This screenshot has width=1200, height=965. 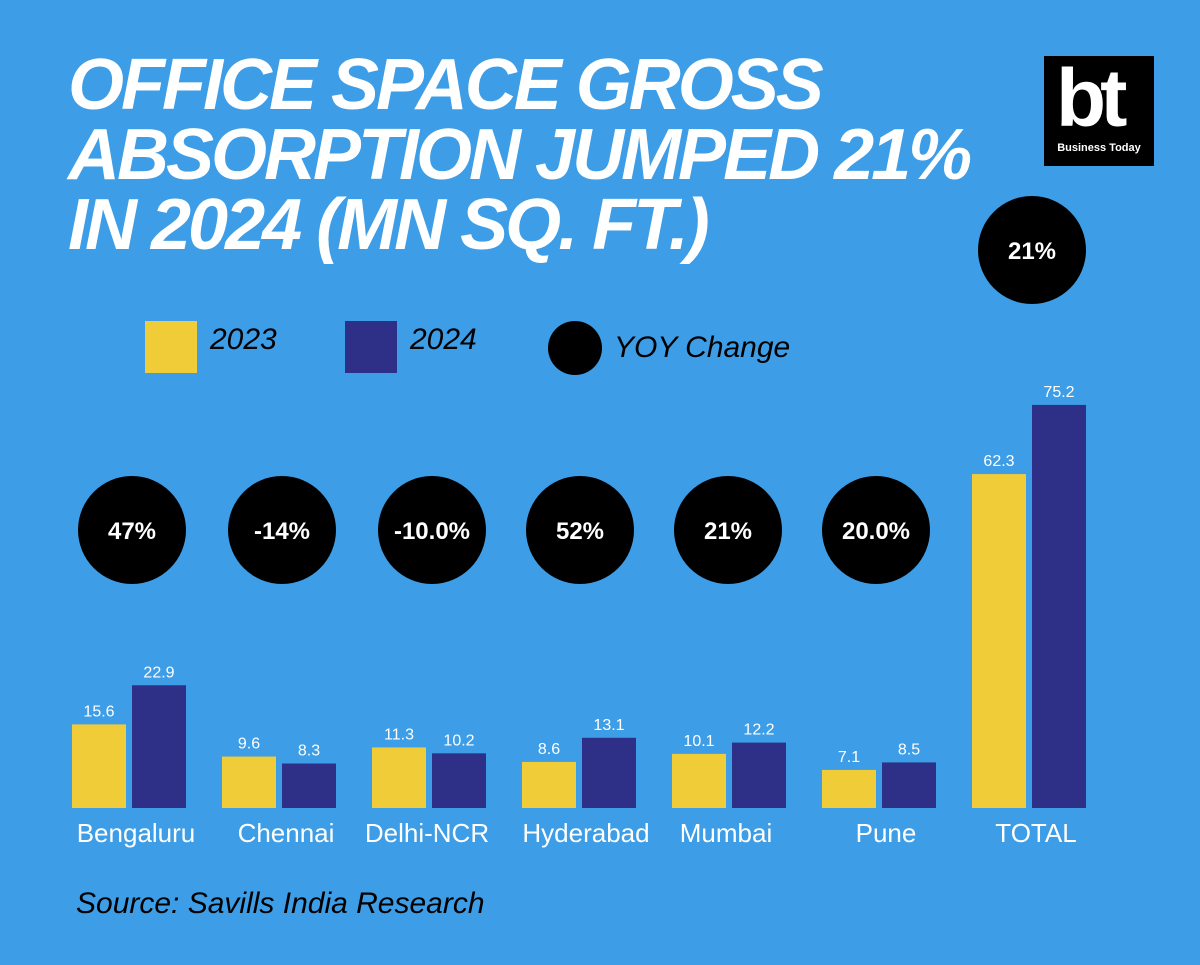 What do you see at coordinates (158, 672) in the screenshot?
I see `data-label-2024-bengaluru: 22.9` at bounding box center [158, 672].